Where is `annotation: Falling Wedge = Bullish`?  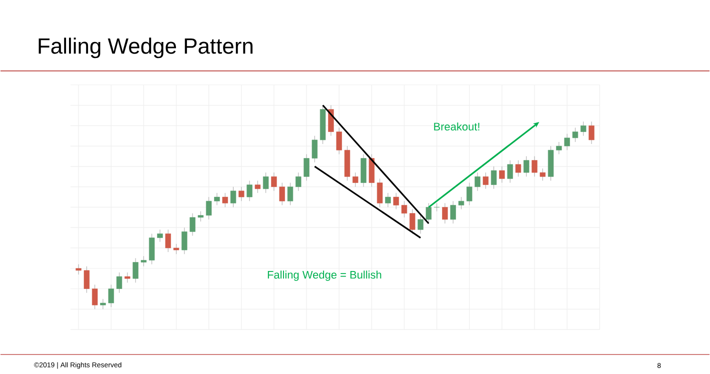 annotation: Falling Wedge = Bullish is located at coordinates (325, 275).